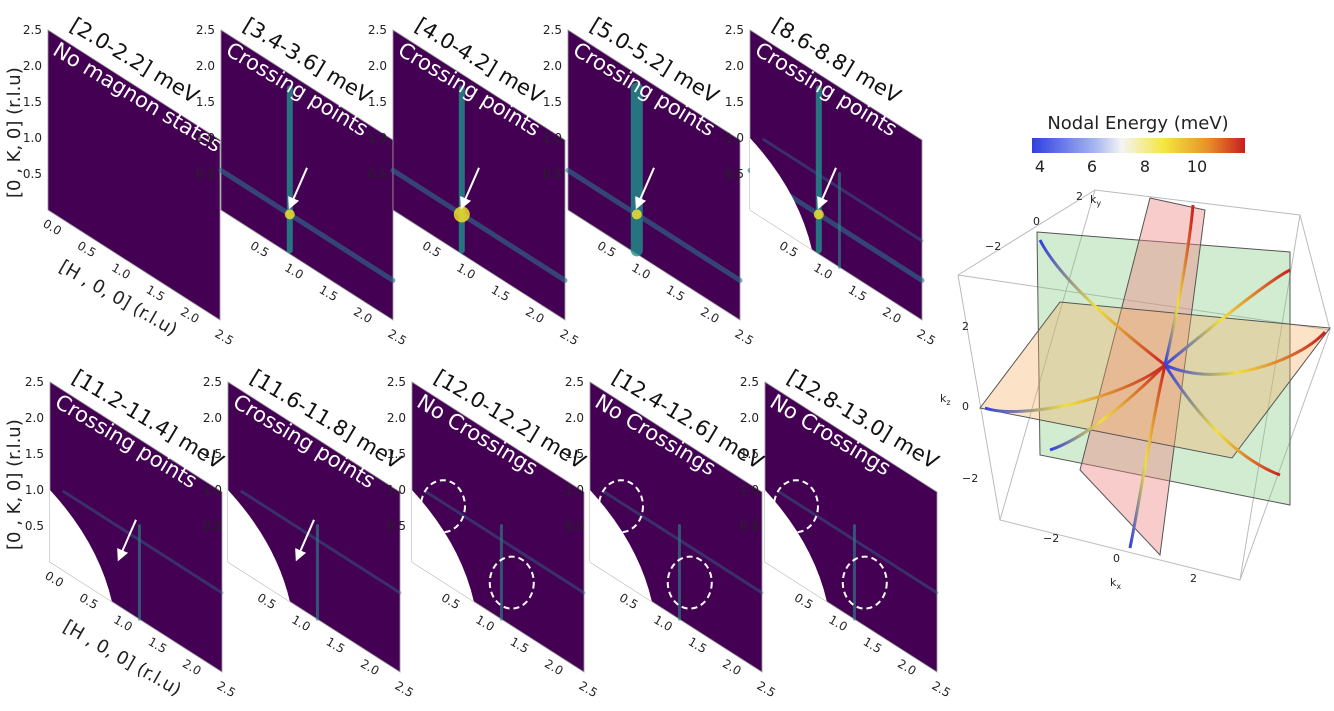 Image resolution: width=1334 pixels, height=711 pixels. What do you see at coordinates (1138, 145) in the screenshot?
I see `colorbar` at bounding box center [1138, 145].